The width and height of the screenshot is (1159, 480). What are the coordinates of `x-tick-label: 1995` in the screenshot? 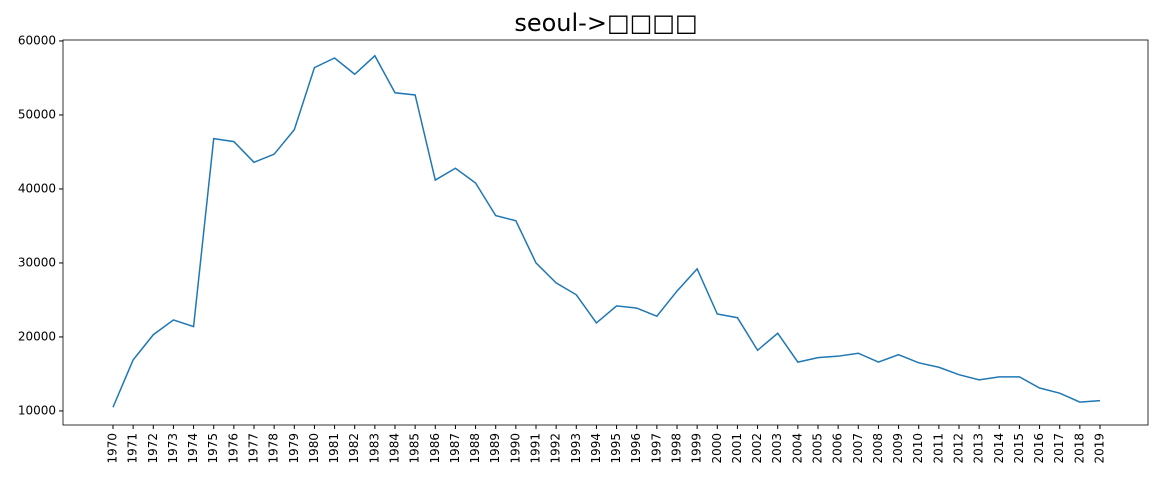 It's located at (616, 448).